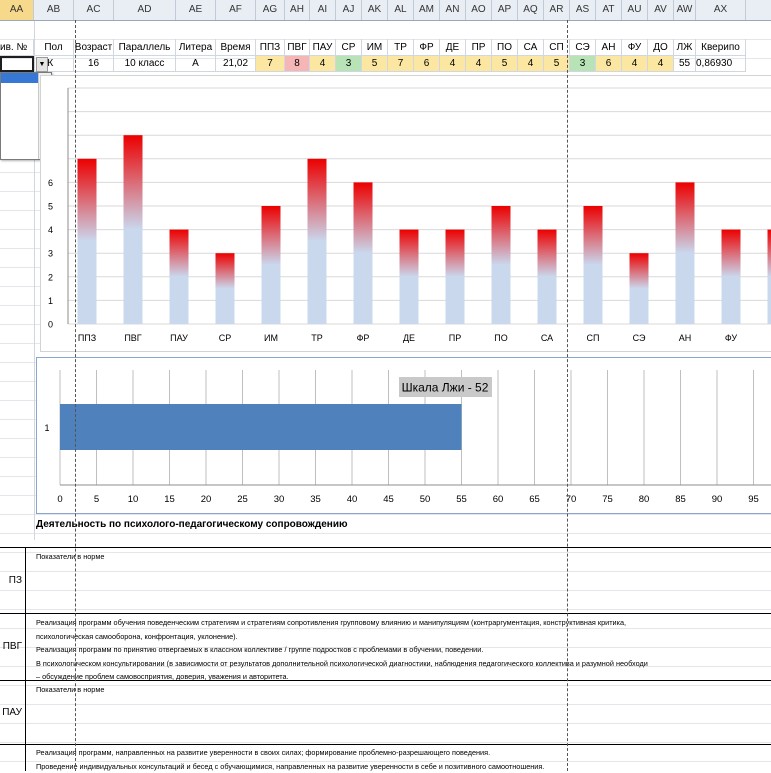 The width and height of the screenshot is (771, 773). What do you see at coordinates (25, 659) in the screenshot?
I see `table-vertical-line` at bounding box center [25, 659].